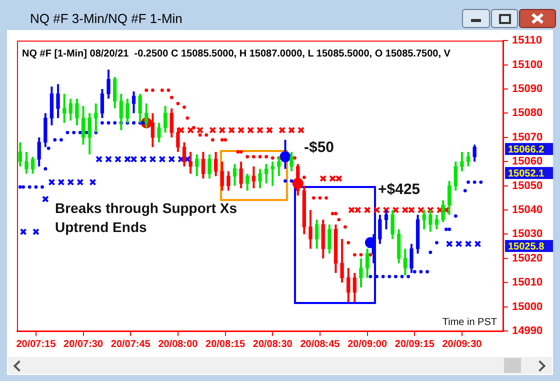 The height and width of the screenshot is (381, 560). I want to click on y-tick-label: 15020, so click(527, 258).